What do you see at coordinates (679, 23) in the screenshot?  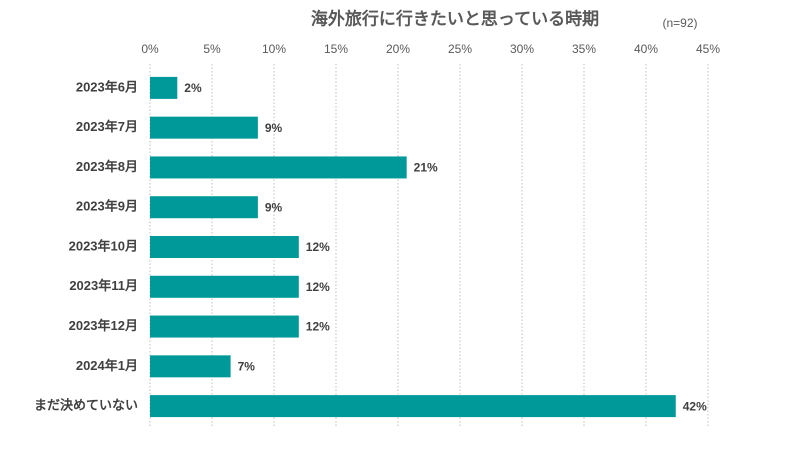 I see `chart-subtitle: (n=92)` at bounding box center [679, 23].